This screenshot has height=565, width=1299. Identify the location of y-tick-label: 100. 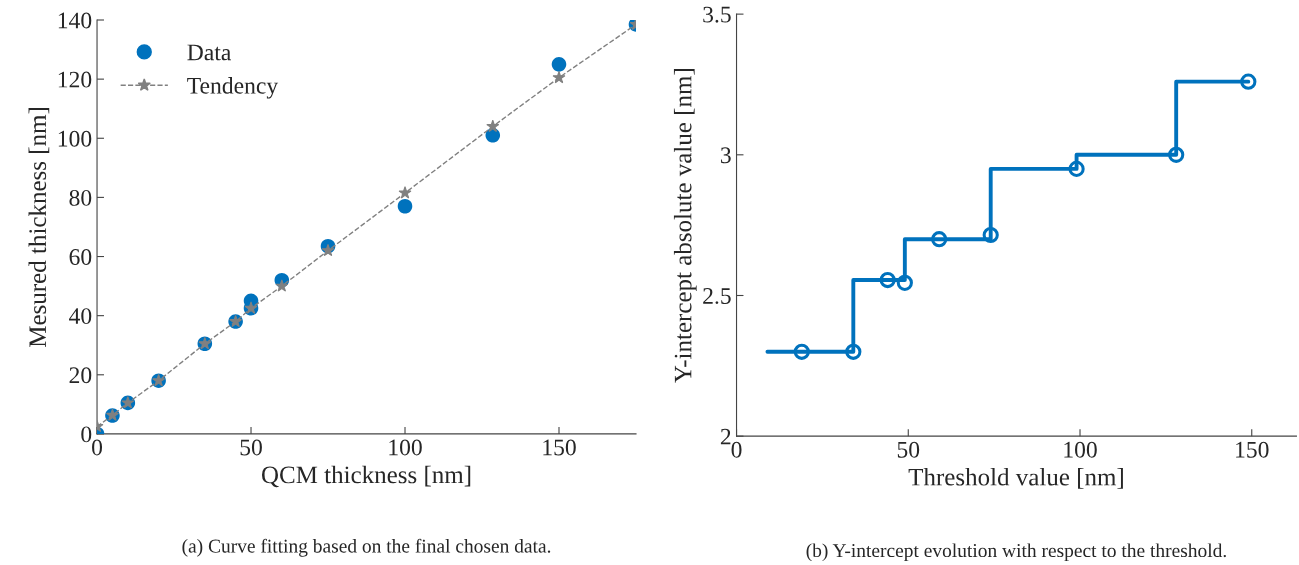
(75, 138).